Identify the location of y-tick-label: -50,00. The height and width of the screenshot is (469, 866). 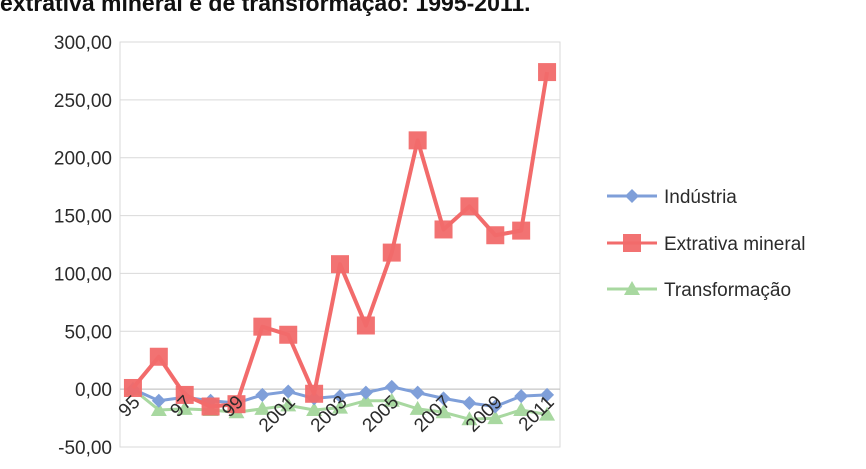
(85, 448).